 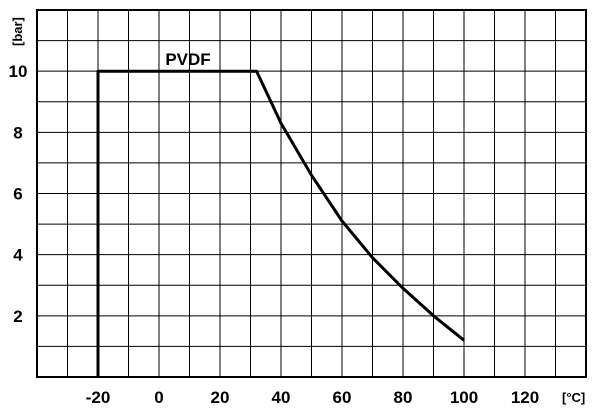 What do you see at coordinates (403, 397) in the screenshot?
I see `x-tick-label: 80` at bounding box center [403, 397].